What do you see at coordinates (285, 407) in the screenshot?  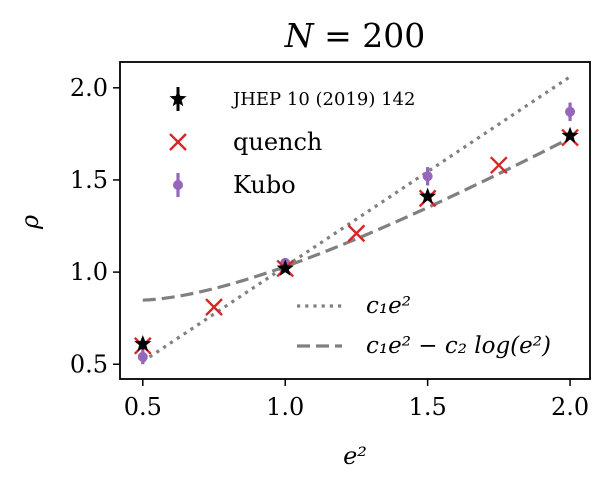 I see `x-tick-label: 1.0` at bounding box center [285, 407].